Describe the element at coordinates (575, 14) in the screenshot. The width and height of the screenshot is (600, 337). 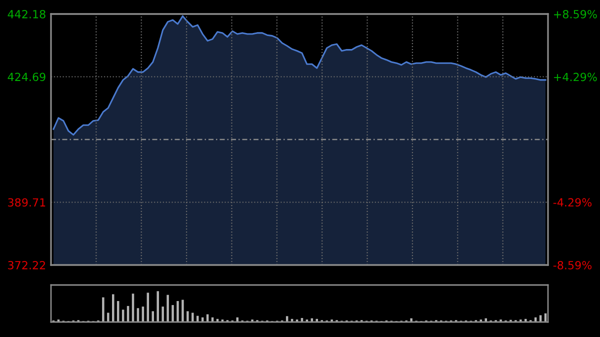
I see `y2-tick-label: +8.59%` at that location.